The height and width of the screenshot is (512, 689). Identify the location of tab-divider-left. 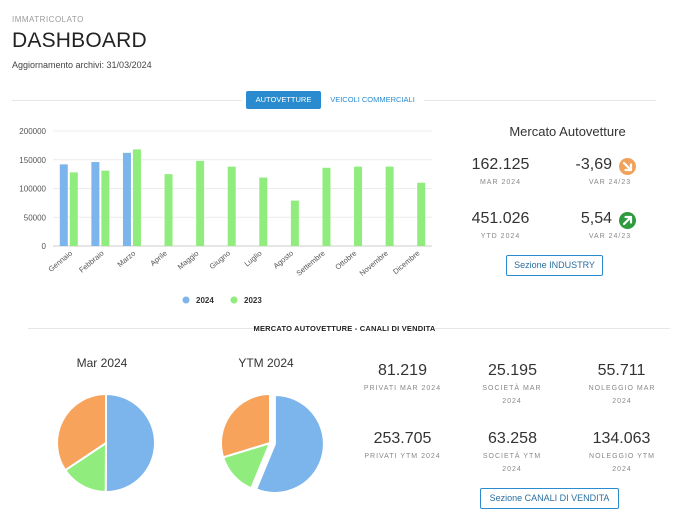
(127, 100).